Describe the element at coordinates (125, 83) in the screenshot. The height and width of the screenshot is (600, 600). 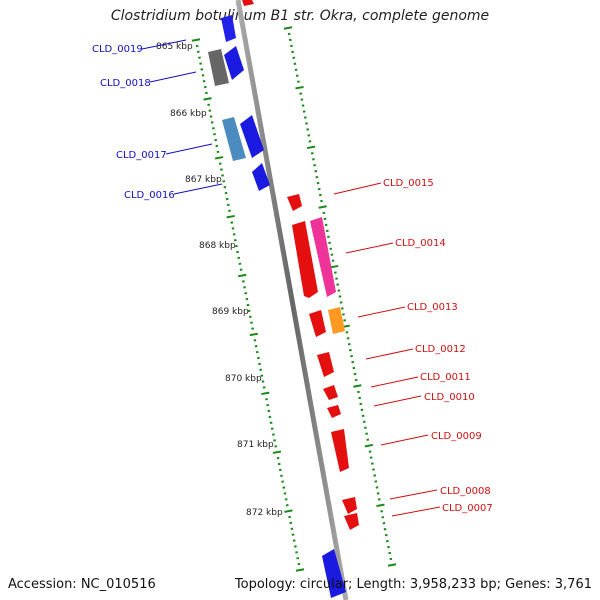
I see `gene-label-CLD_0018: CLD_0018` at that location.